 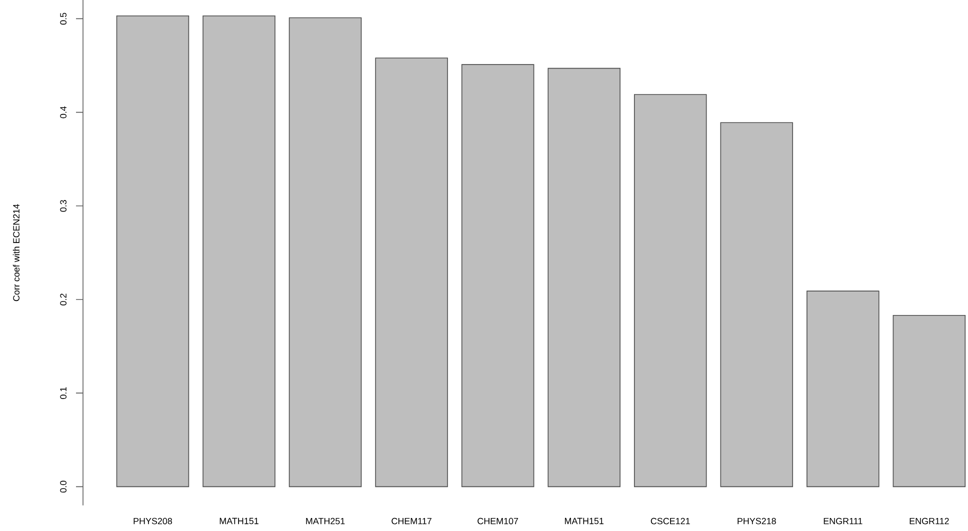 What do you see at coordinates (63, 206) in the screenshot?
I see `y-tick-label: 0.3` at bounding box center [63, 206].